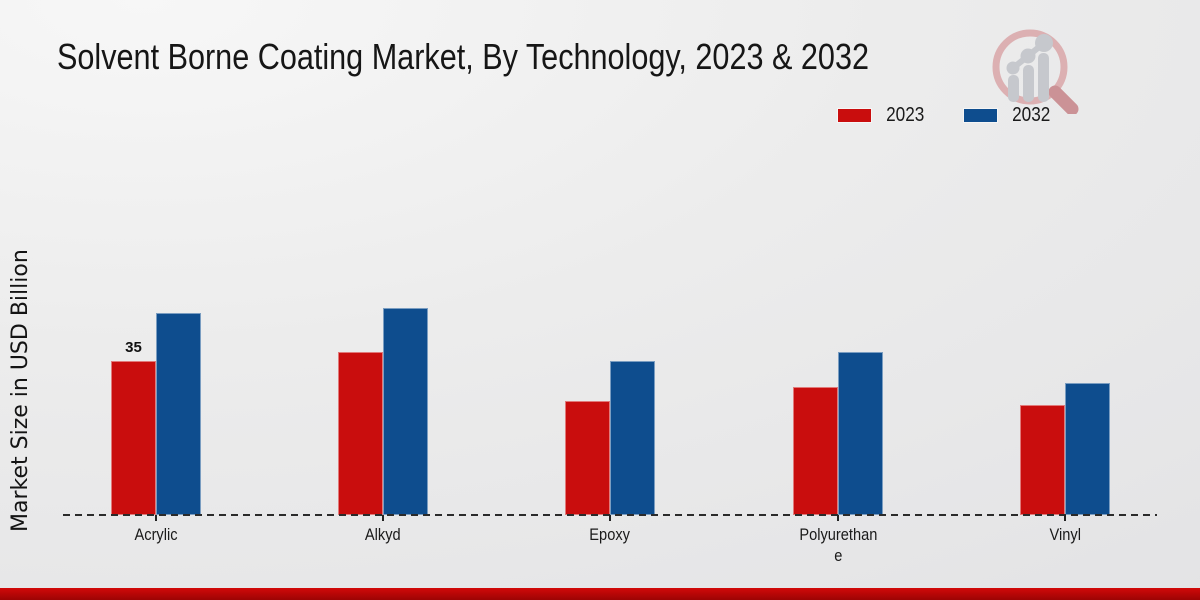  I want to click on bar-vinyl-2032, so click(1087, 449).